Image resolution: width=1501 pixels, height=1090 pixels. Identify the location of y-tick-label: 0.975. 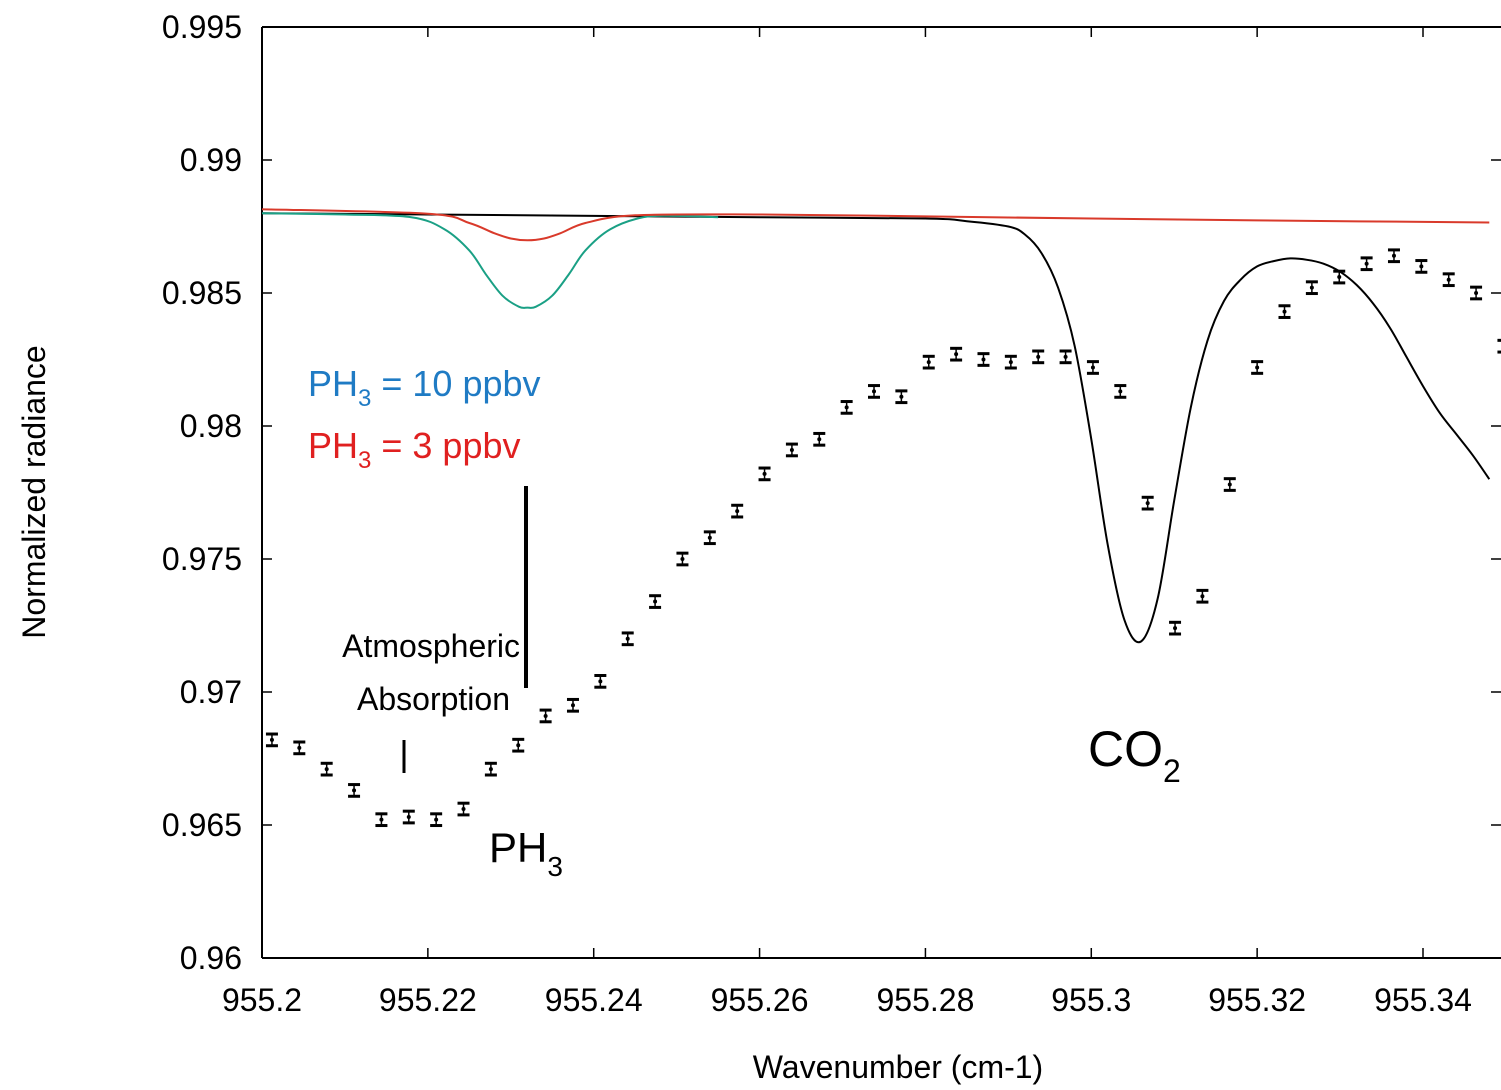
(202, 559).